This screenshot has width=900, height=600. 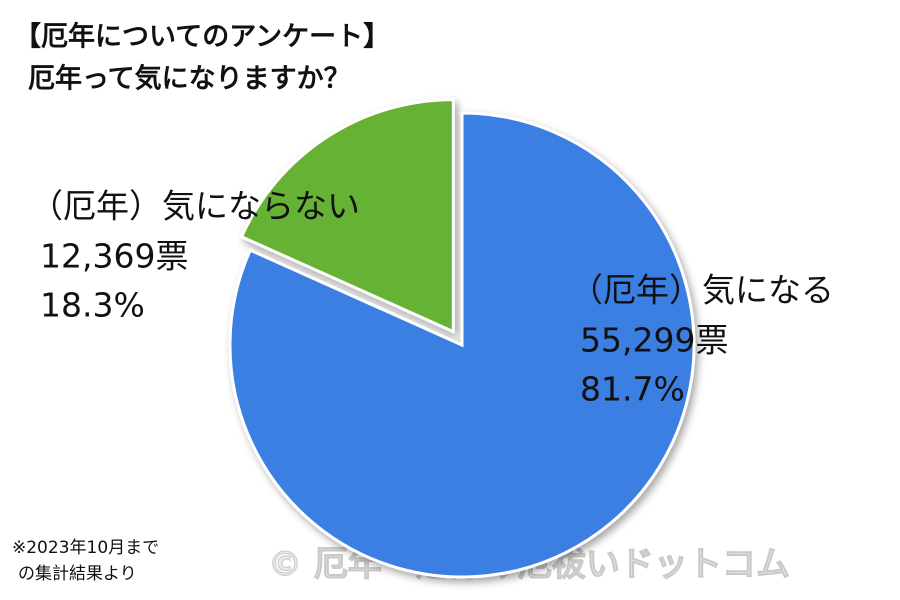 What do you see at coordinates (189, 79) in the screenshot?
I see `chart-subtitle: 厄年って気になりますか？` at bounding box center [189, 79].